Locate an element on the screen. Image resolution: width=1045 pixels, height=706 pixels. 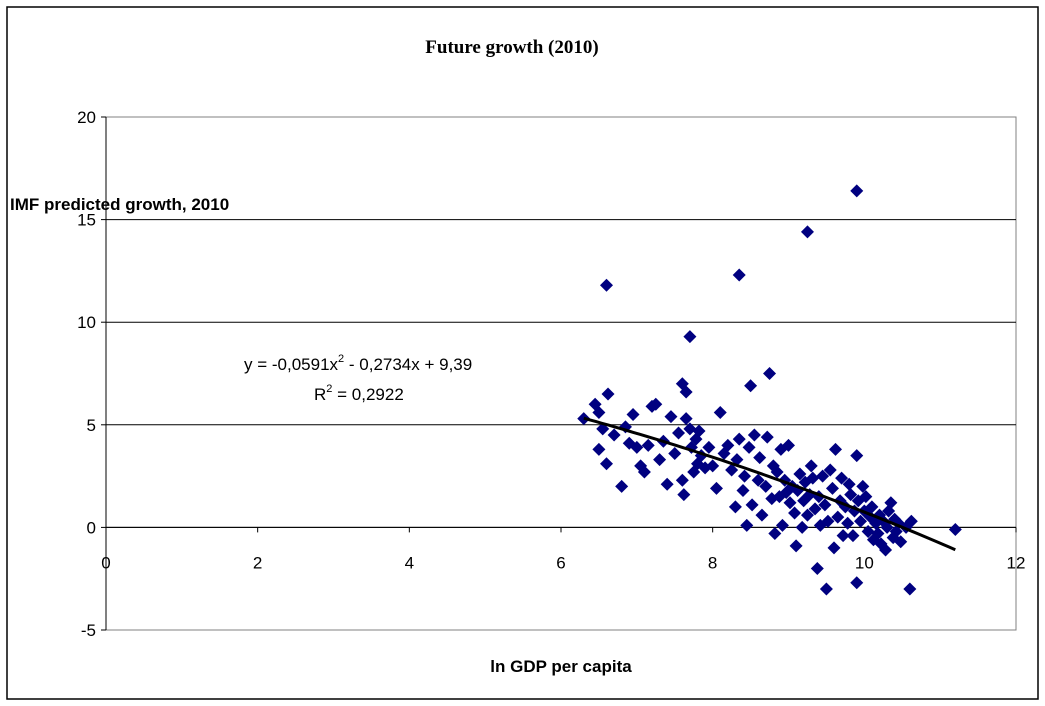
r2-exponent: 2 is located at coordinates (329, 389).